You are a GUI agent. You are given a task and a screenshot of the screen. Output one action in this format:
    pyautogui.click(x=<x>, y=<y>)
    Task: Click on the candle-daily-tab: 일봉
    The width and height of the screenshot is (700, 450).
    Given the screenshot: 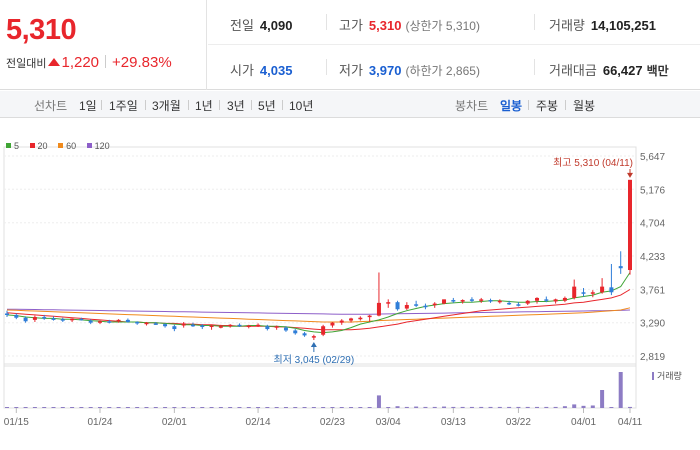 What is the action you would take?
    pyautogui.click(x=511, y=106)
    